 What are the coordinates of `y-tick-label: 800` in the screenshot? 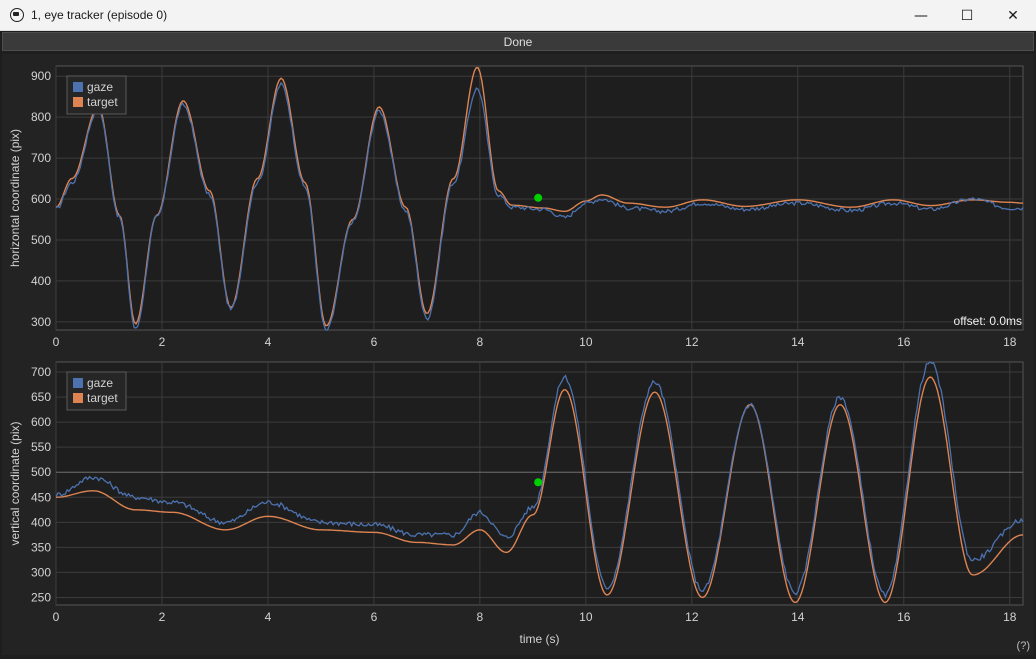 It's located at (41, 117).